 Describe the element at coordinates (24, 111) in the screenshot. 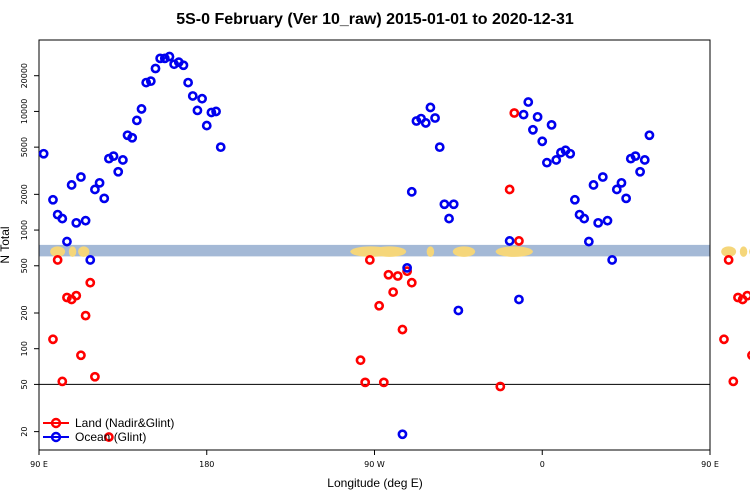

I see `y-tick-label: 10000` at that location.